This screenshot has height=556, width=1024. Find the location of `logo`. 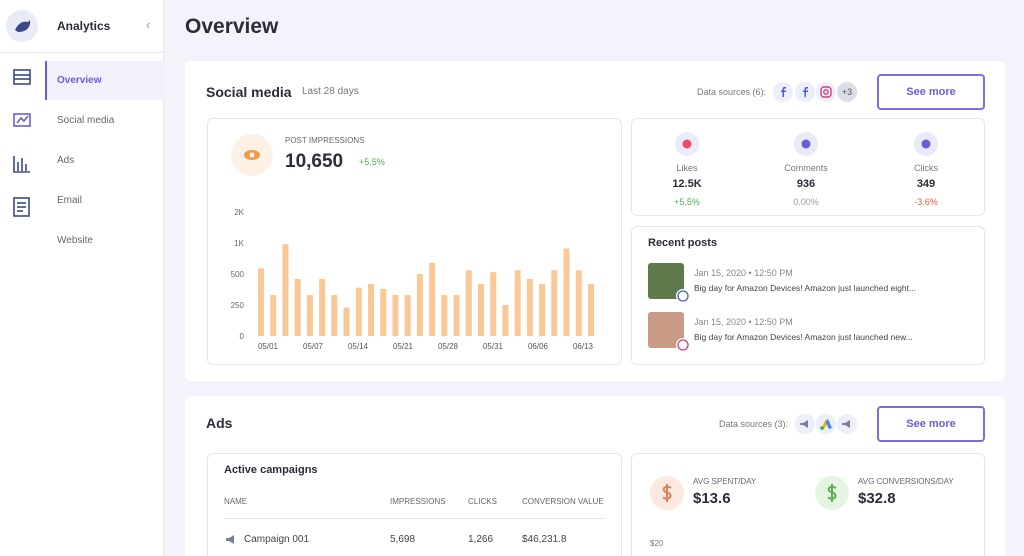

logo is located at coordinates (22, 26).